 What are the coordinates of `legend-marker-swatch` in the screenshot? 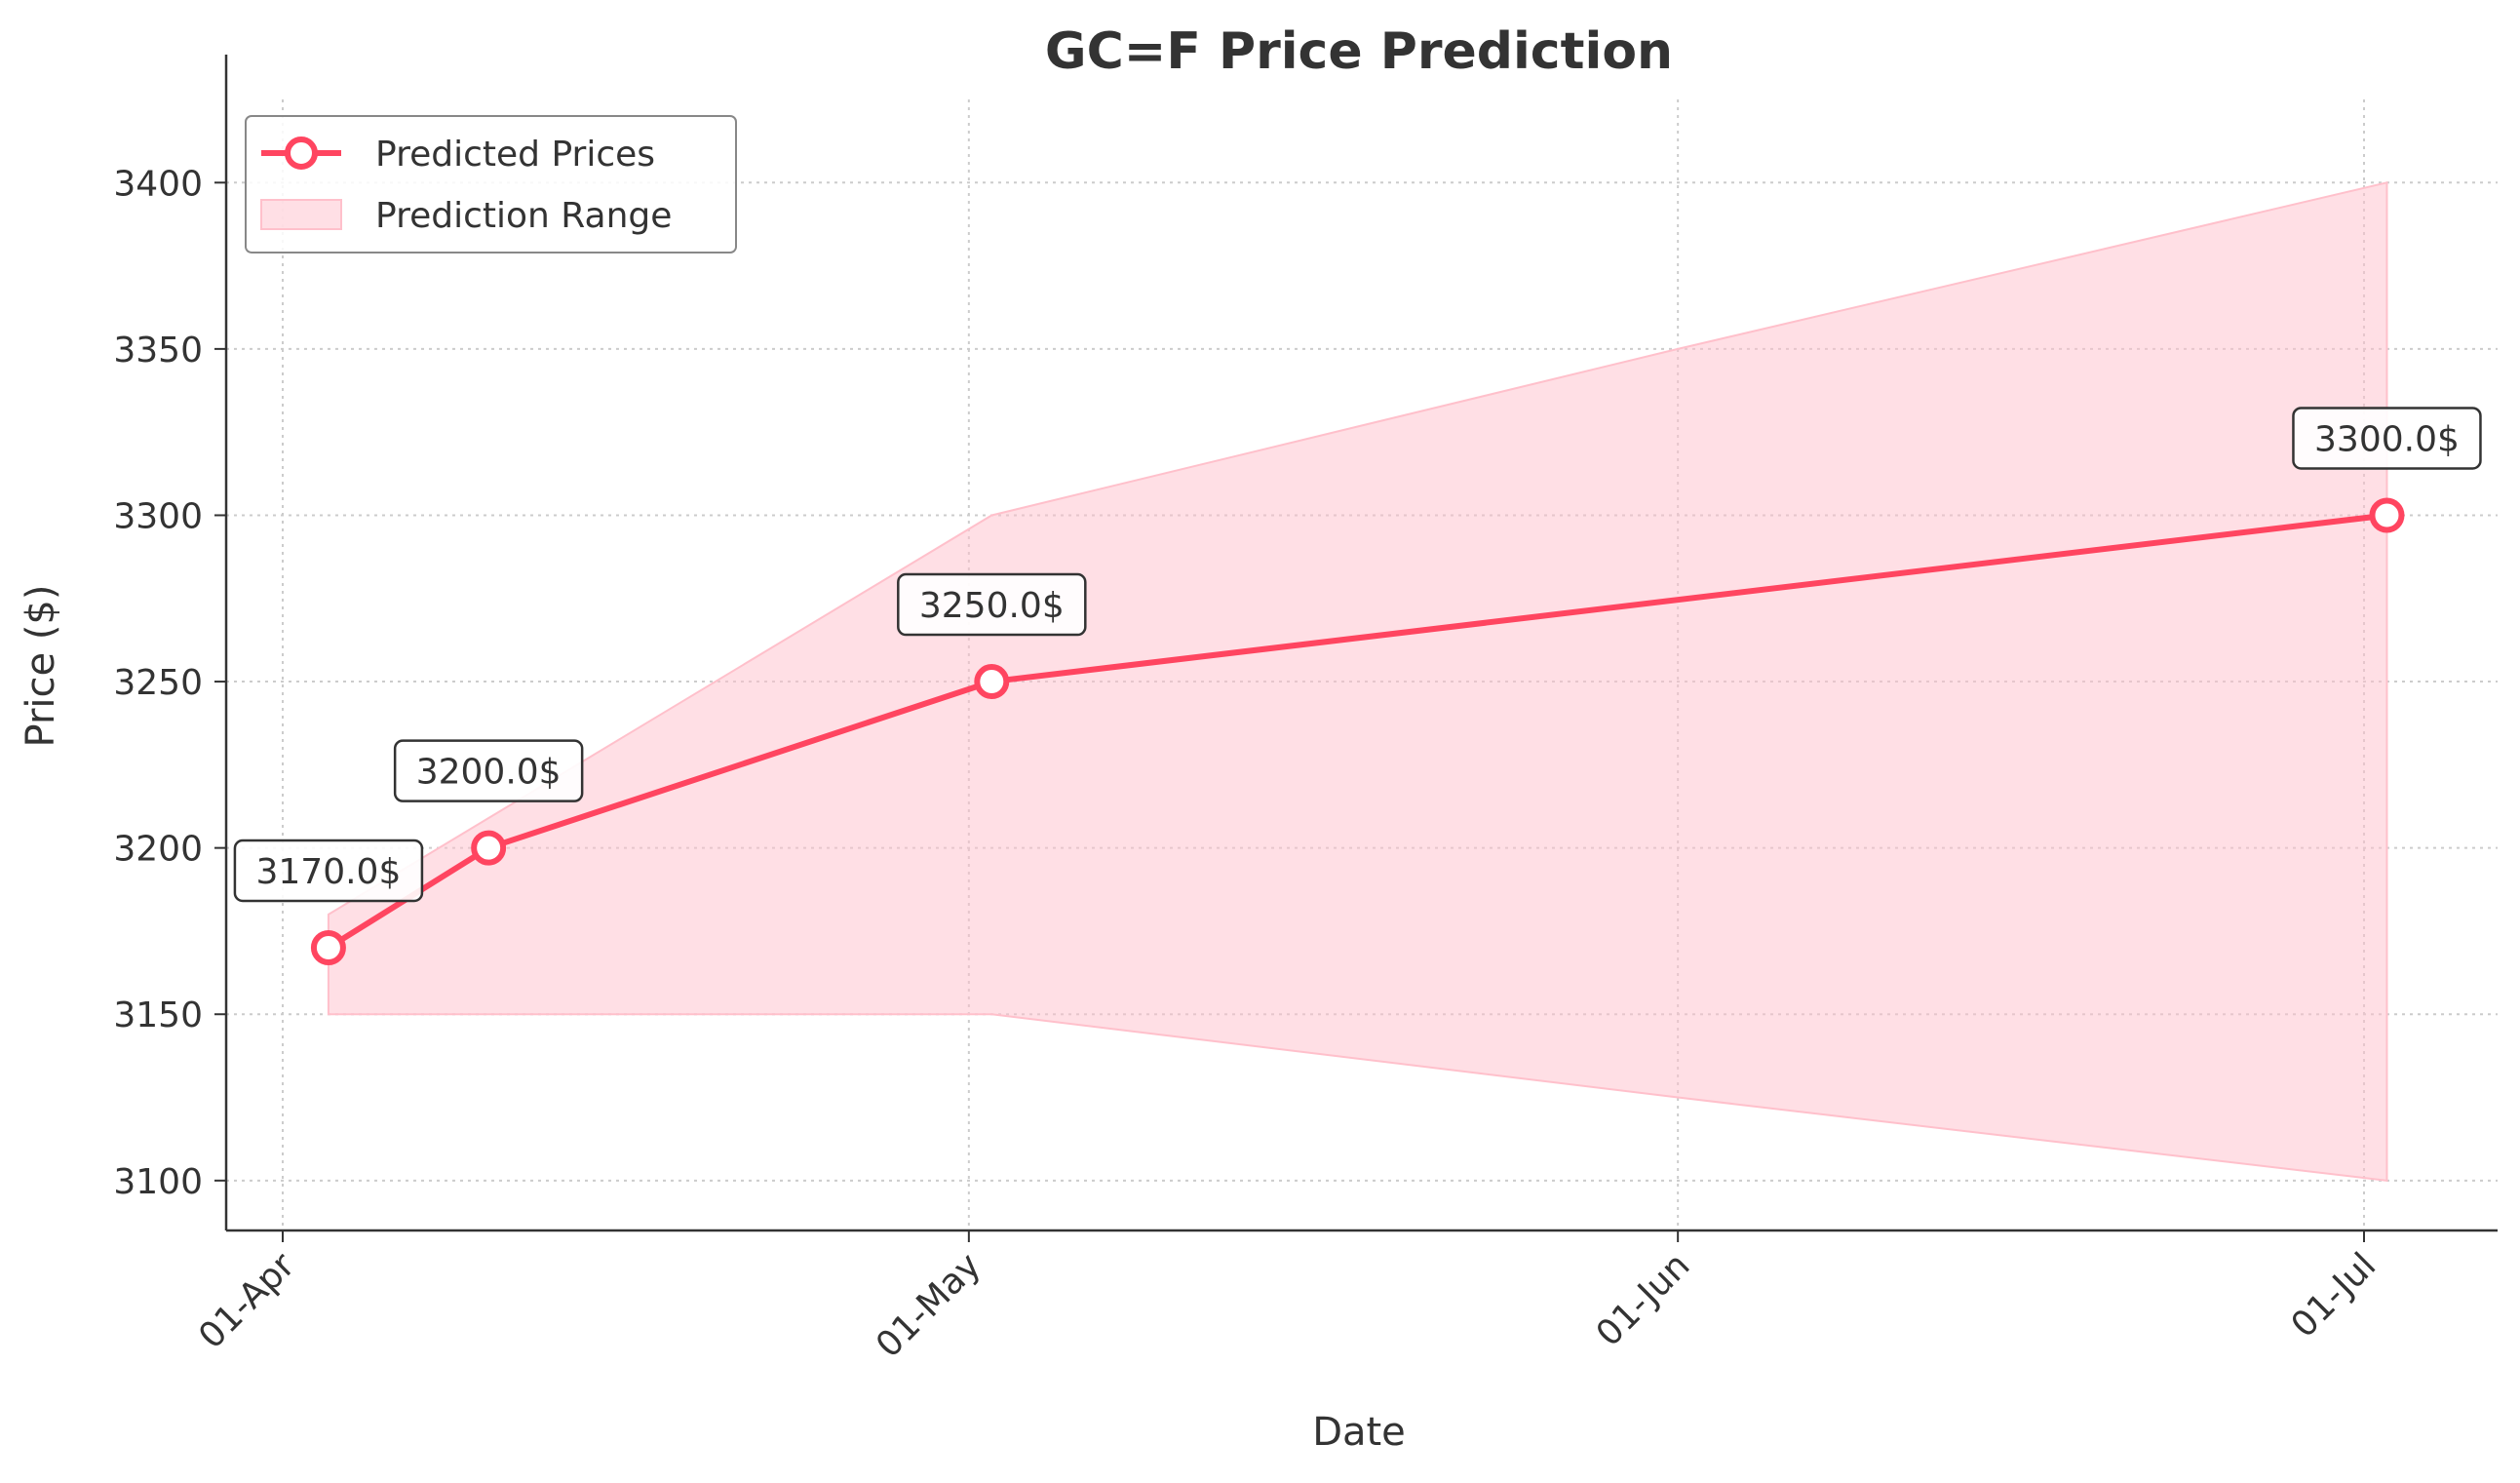 It's located at (301, 153).